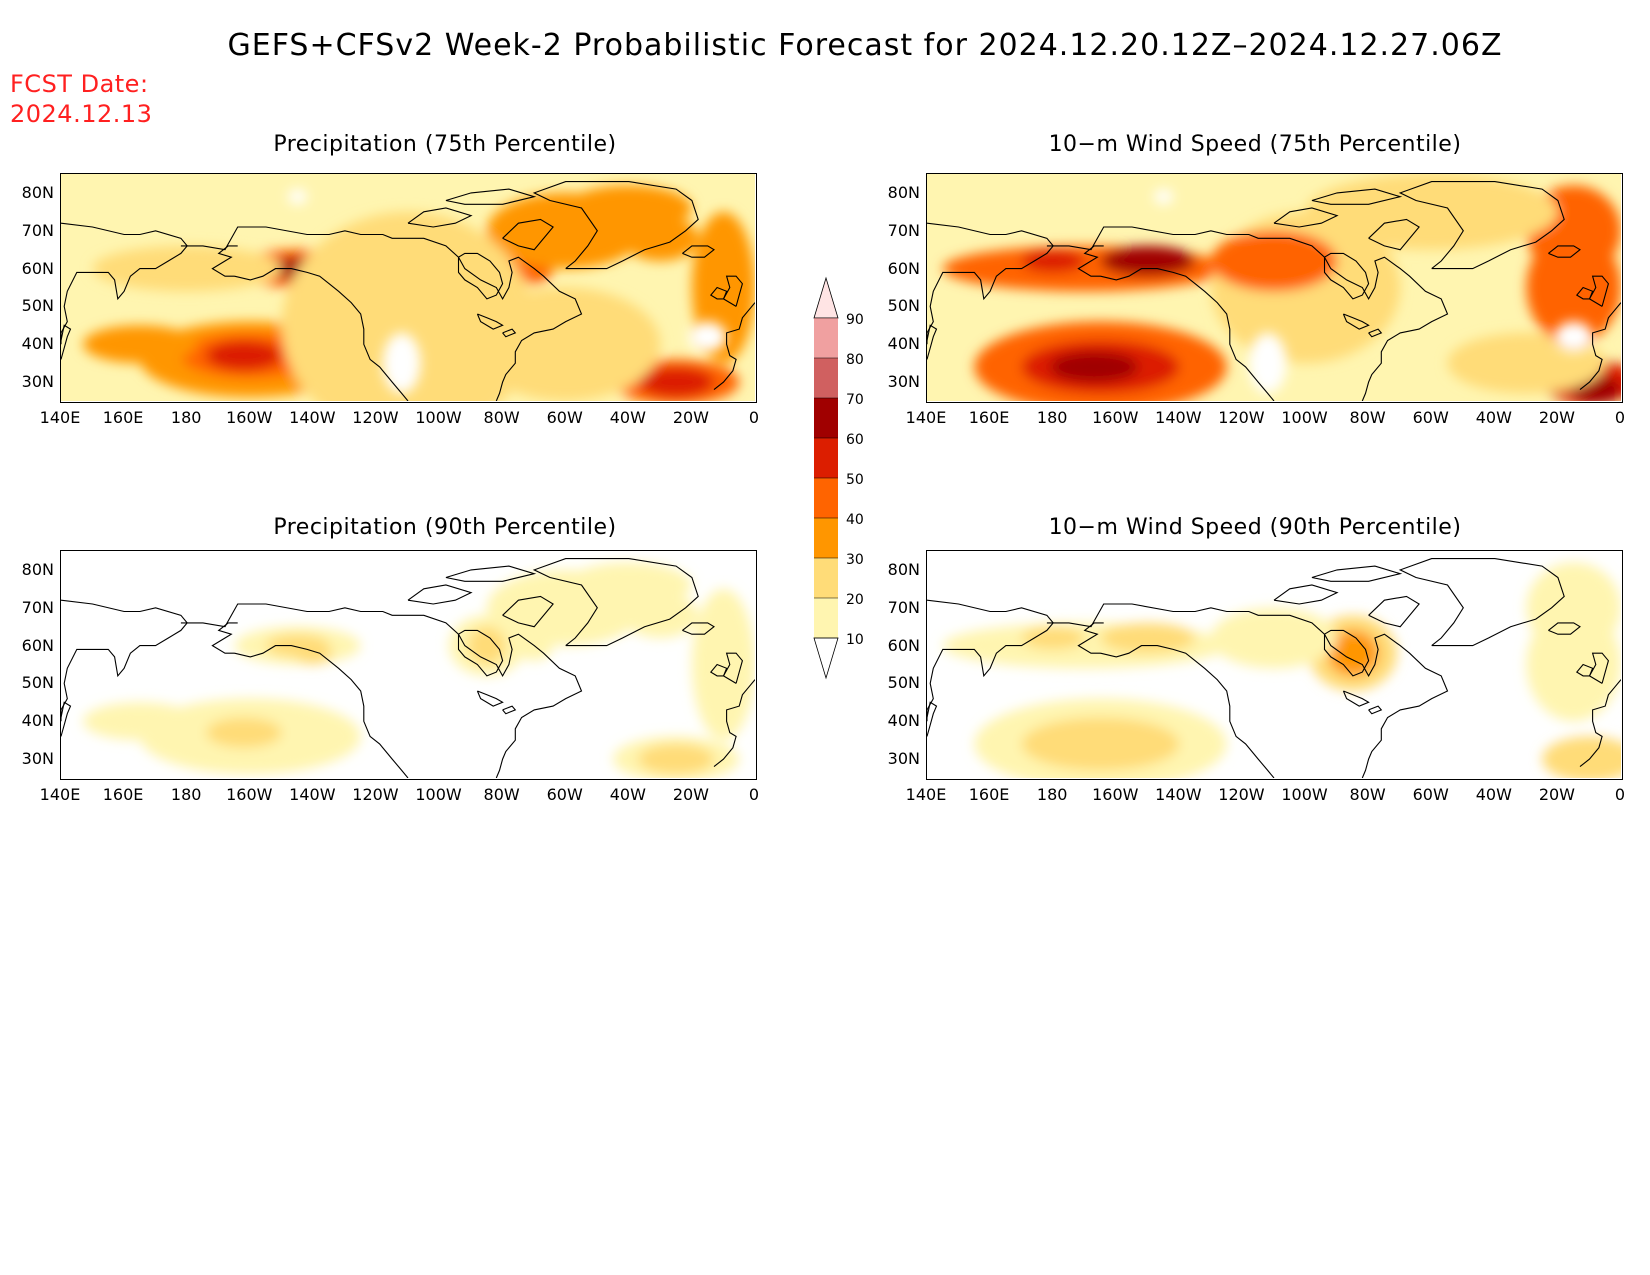  Describe the element at coordinates (79, 84) in the screenshot. I see `fcst-date-label: FCST Date:` at that location.